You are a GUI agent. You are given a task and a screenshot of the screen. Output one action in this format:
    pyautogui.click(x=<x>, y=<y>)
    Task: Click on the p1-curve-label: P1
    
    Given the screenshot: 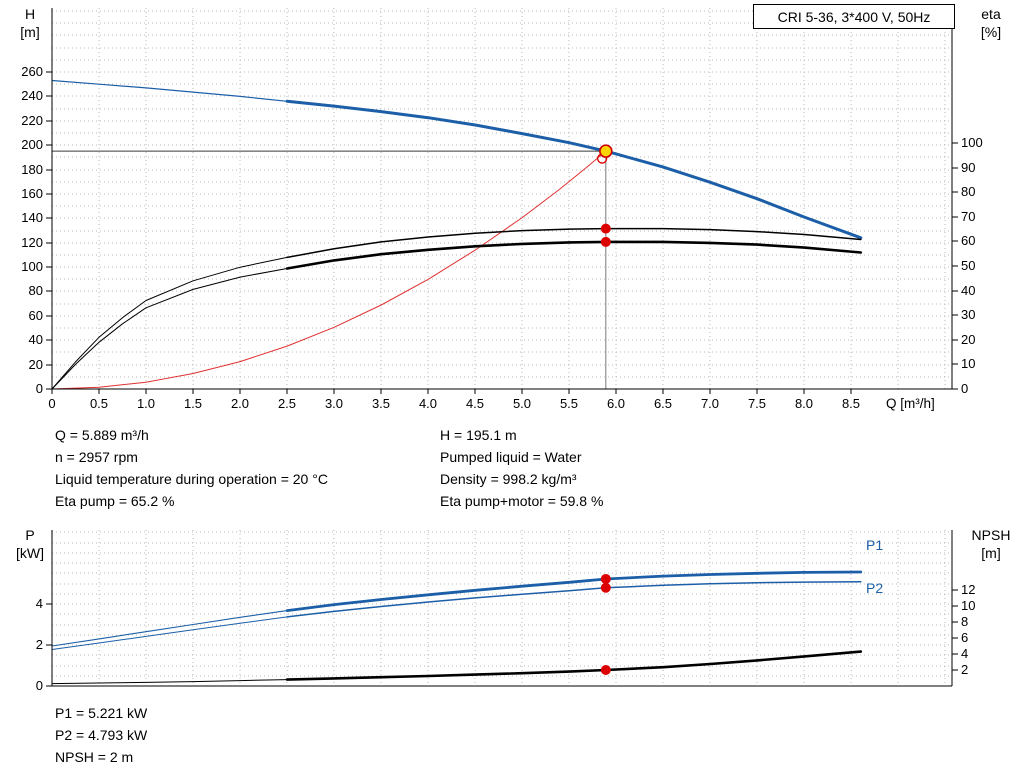 What is the action you would take?
    pyautogui.click(x=875, y=545)
    